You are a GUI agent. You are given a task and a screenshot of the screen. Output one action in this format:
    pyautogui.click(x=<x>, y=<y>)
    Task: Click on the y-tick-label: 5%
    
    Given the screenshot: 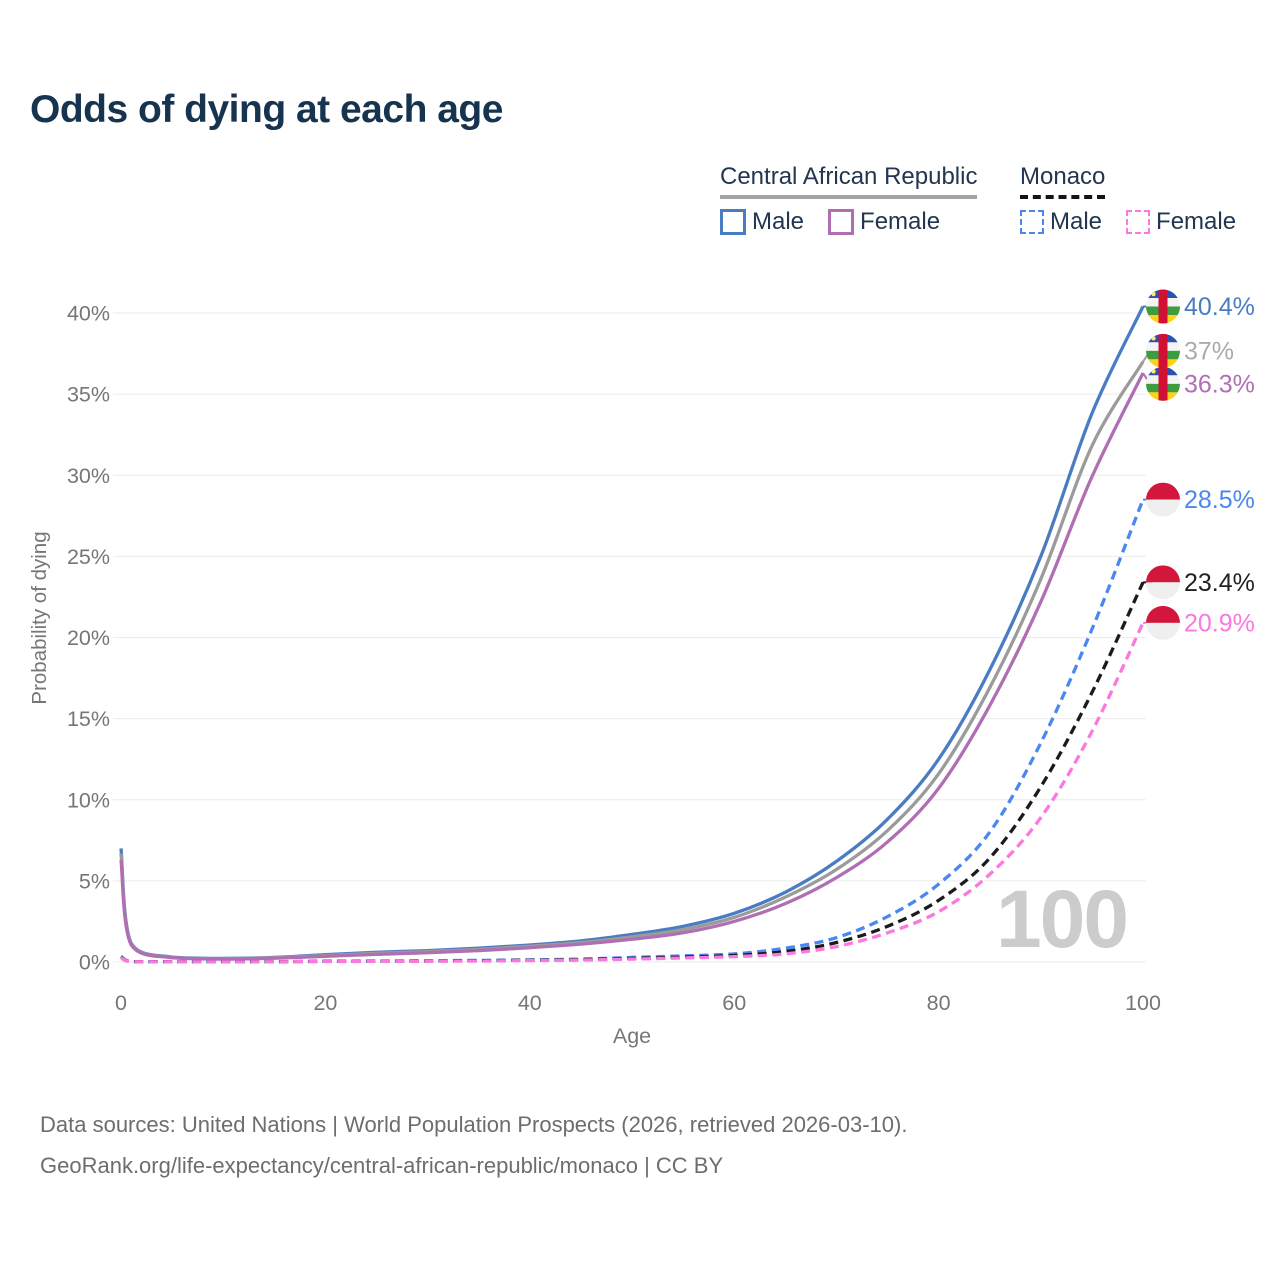 What is the action you would take?
    pyautogui.click(x=94, y=881)
    